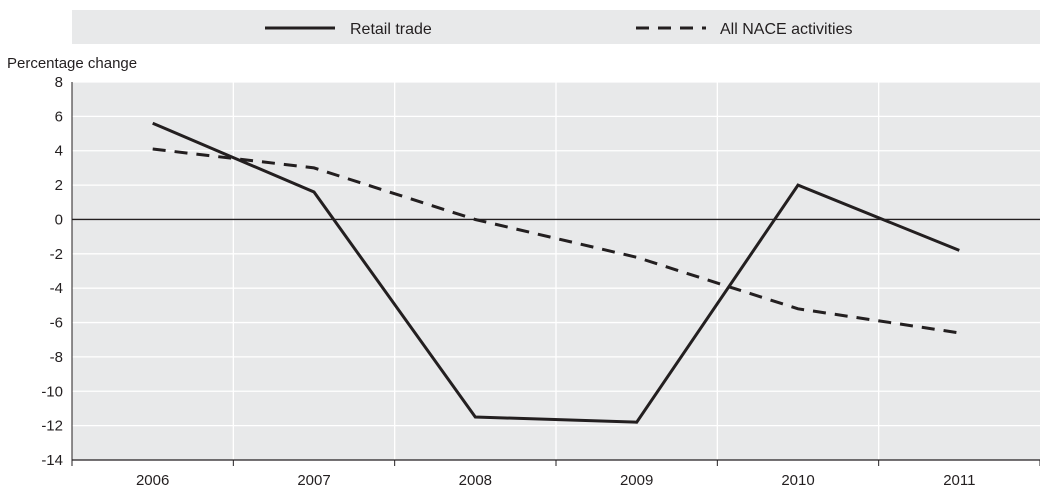 The width and height of the screenshot is (1040, 497). I want to click on x-tick-label: 2007, so click(313, 480).